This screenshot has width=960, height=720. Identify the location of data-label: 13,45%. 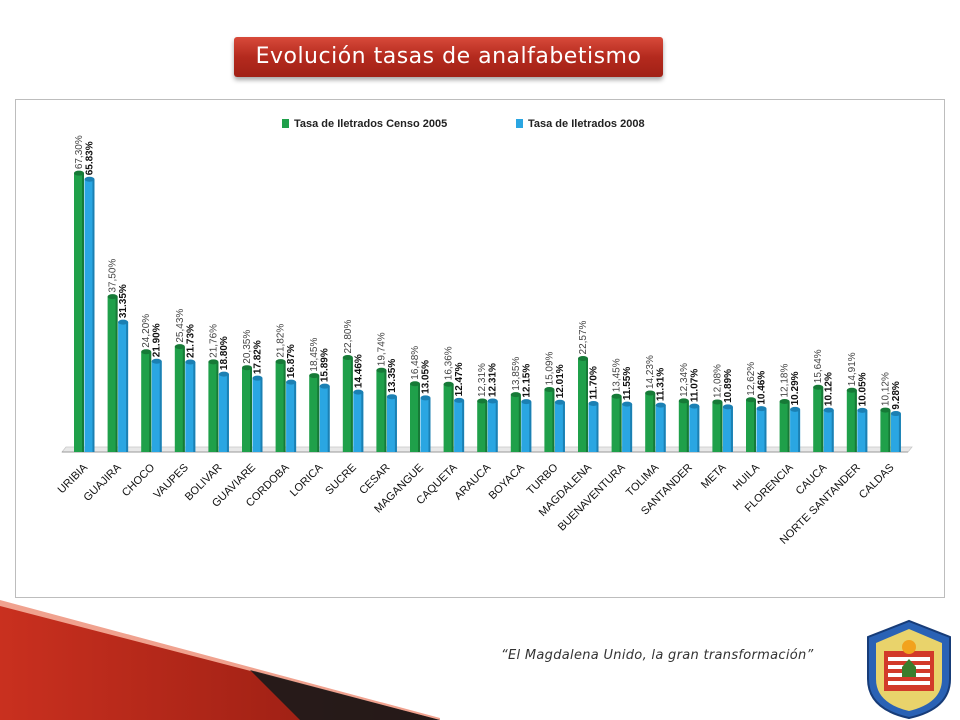
(617, 375).